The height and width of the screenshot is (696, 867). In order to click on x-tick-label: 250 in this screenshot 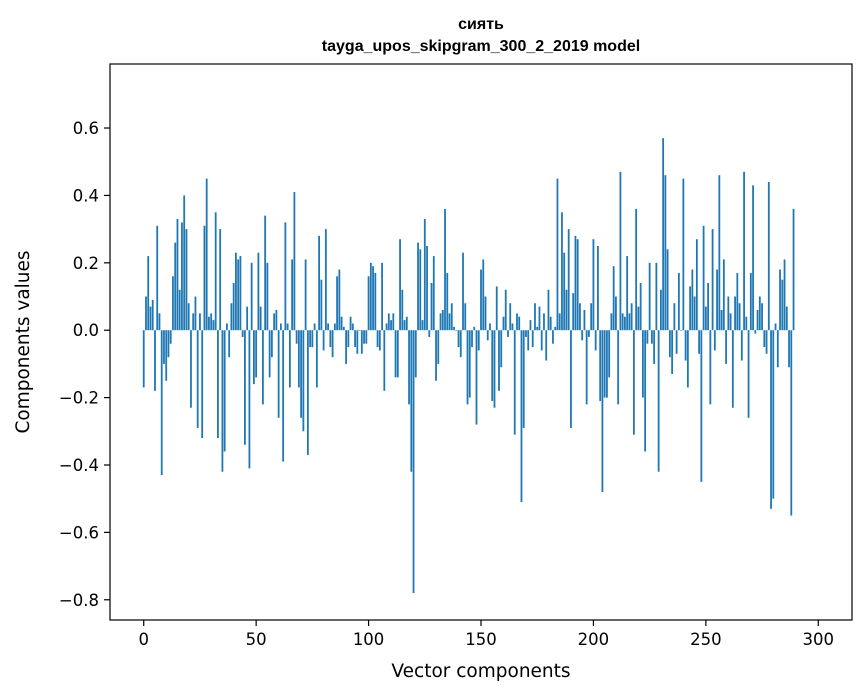, I will do `click(706, 639)`.